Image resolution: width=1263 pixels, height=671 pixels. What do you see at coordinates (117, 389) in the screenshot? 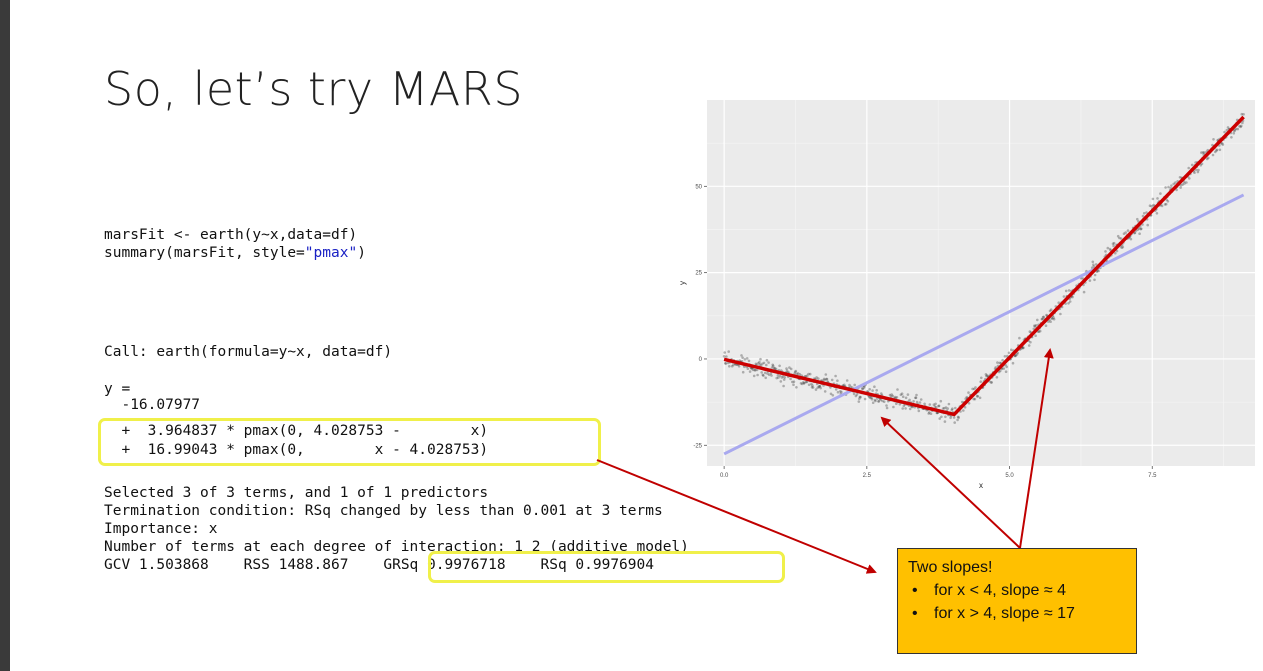
I see `y-equals-line: y =` at bounding box center [117, 389].